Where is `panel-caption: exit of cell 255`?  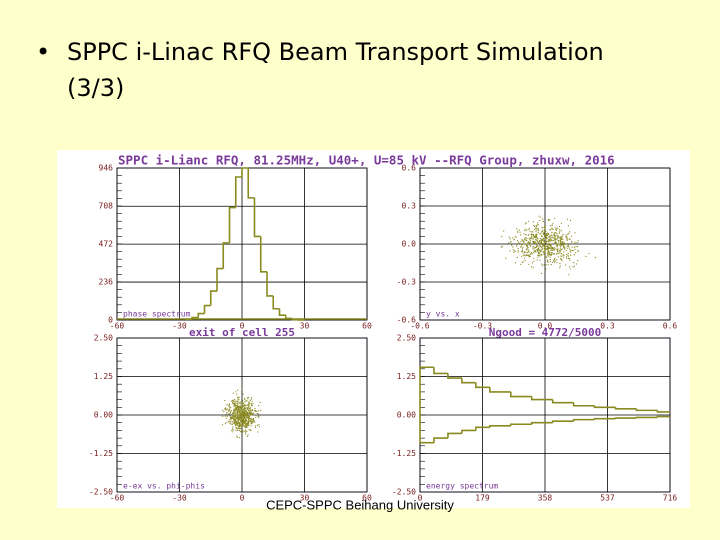 panel-caption: exit of cell 255 is located at coordinates (242, 332).